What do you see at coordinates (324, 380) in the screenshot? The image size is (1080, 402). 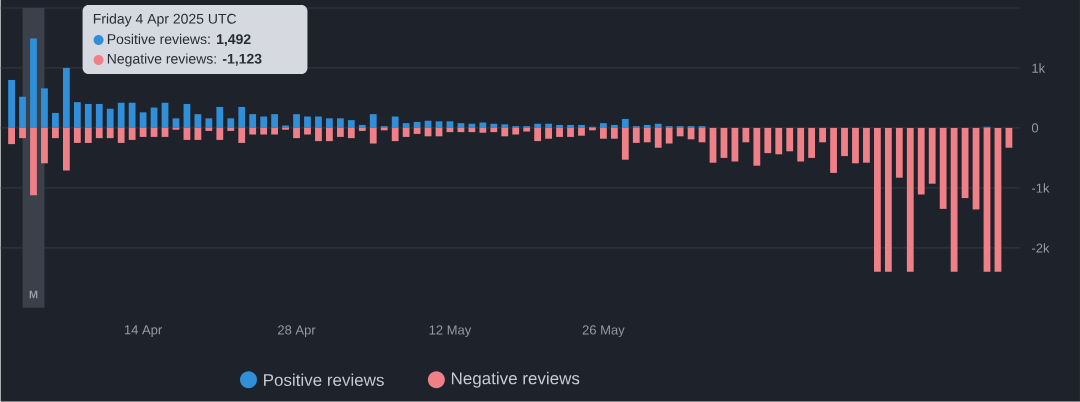 I see `legend-label: Positive reviews` at bounding box center [324, 380].